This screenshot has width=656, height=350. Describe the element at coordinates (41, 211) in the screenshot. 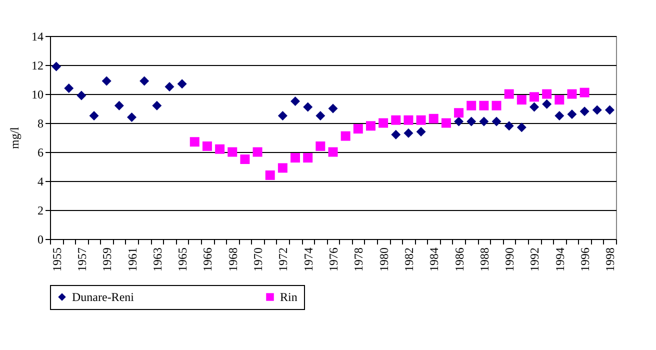

I see `y-tick-label: 2` at that location.